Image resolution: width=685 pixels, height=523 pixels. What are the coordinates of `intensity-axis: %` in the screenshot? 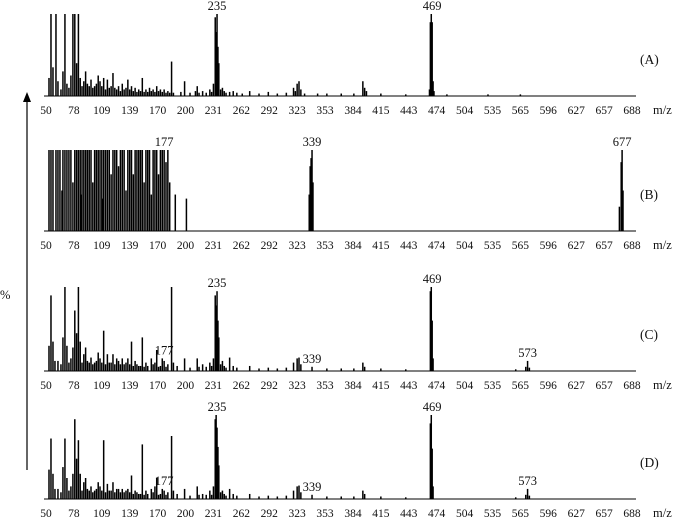 It's located at (15, 281).